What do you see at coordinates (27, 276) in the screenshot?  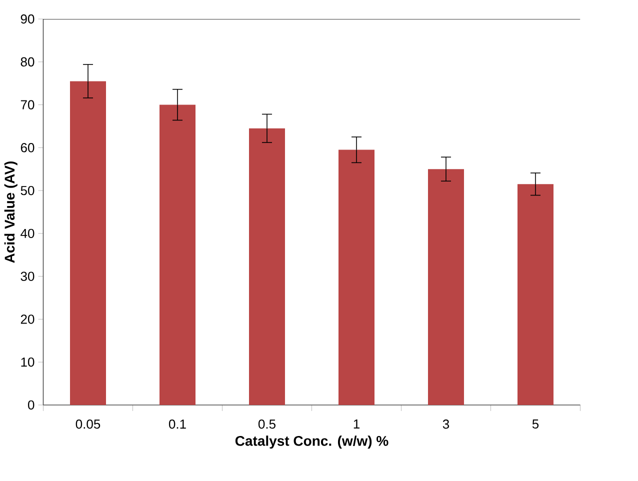 I see `y-tick-label: 30` at bounding box center [27, 276].